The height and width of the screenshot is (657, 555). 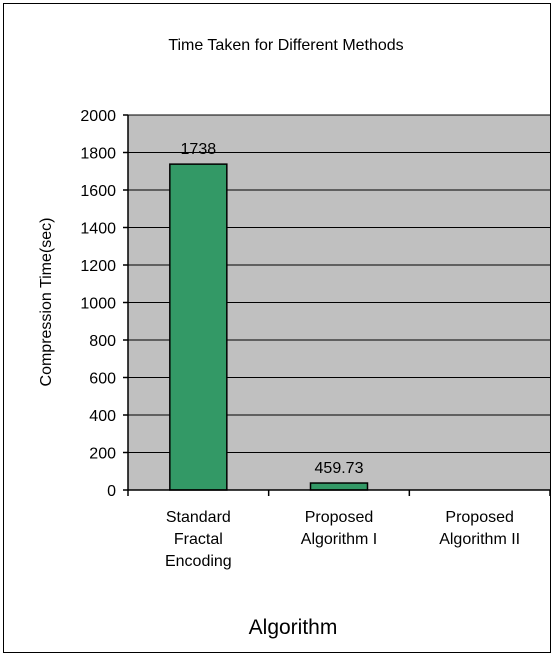 What do you see at coordinates (98, 266) in the screenshot?
I see `y-tick-label: 1200` at bounding box center [98, 266].